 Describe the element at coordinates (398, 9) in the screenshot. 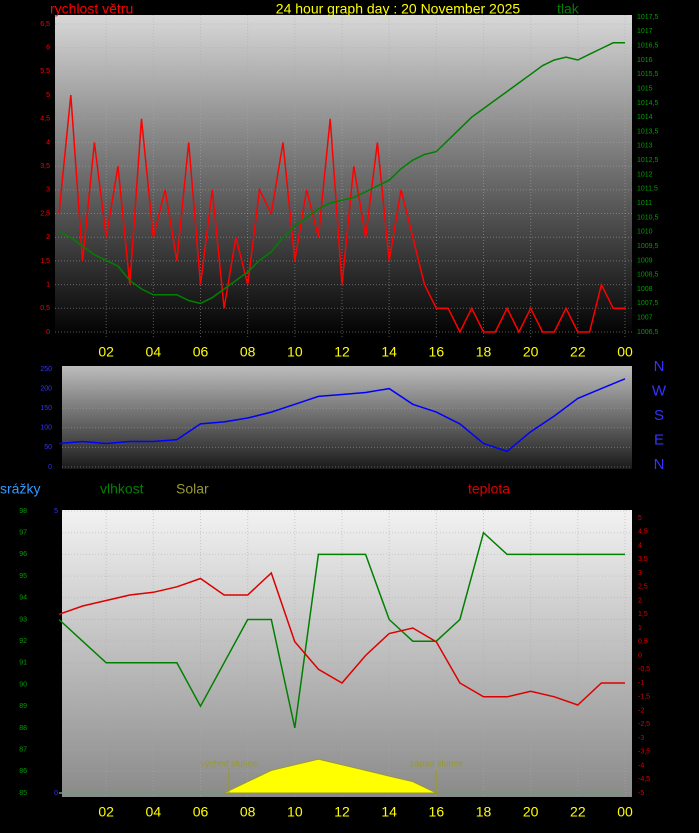

I see `chart-title: 24 hour graph day : 20 November 2025` at that location.